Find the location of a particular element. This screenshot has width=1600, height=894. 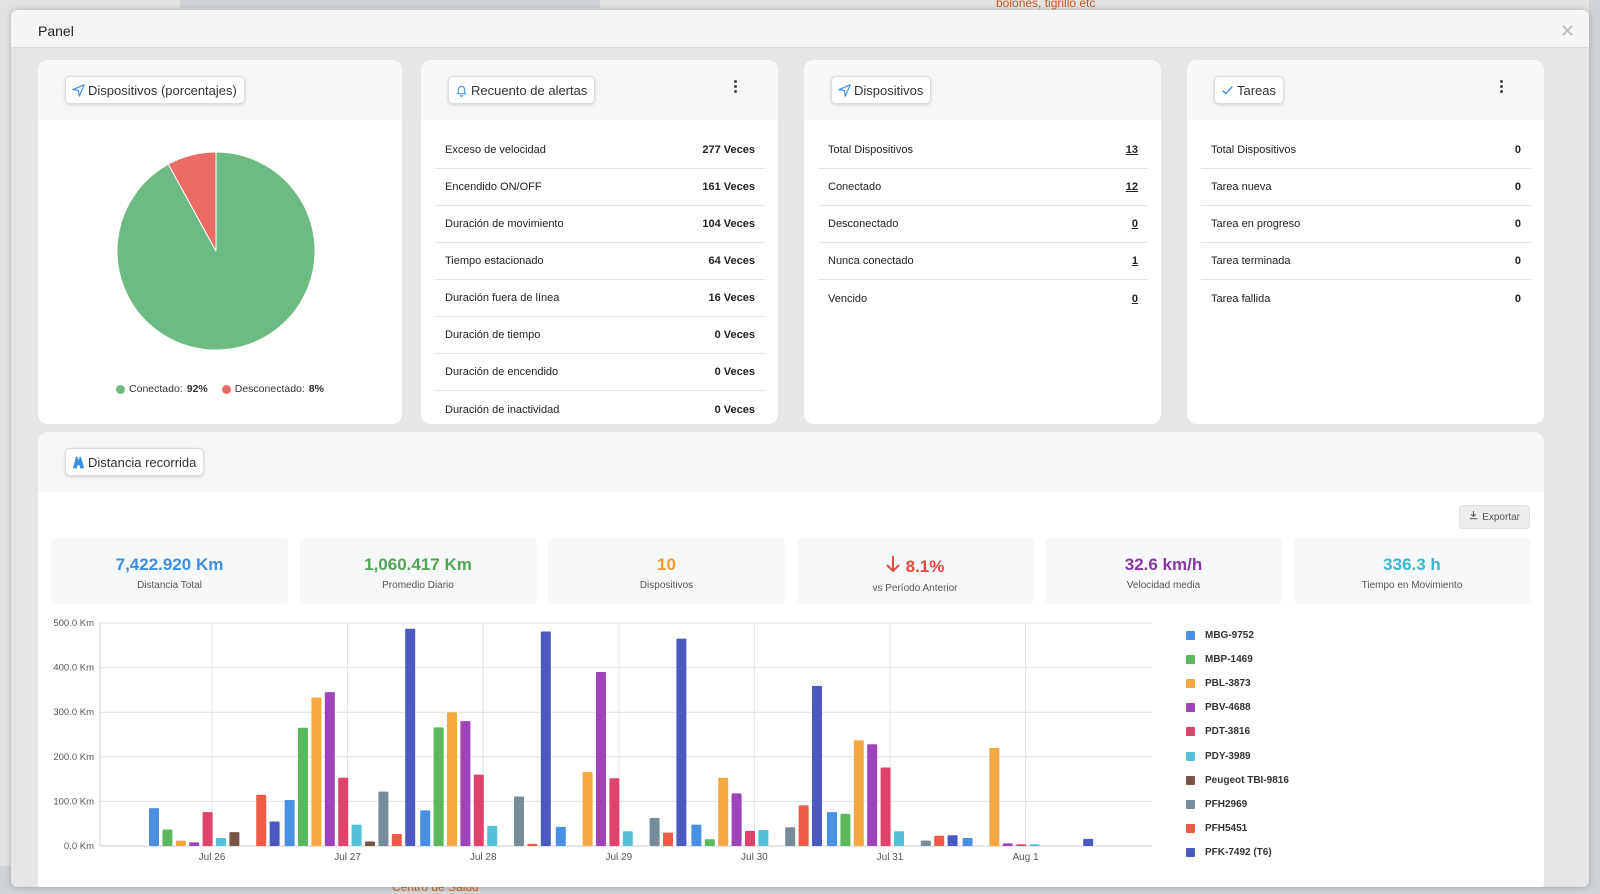

chart-legend-item: MBP-1469 is located at coordinates (1237, 659).